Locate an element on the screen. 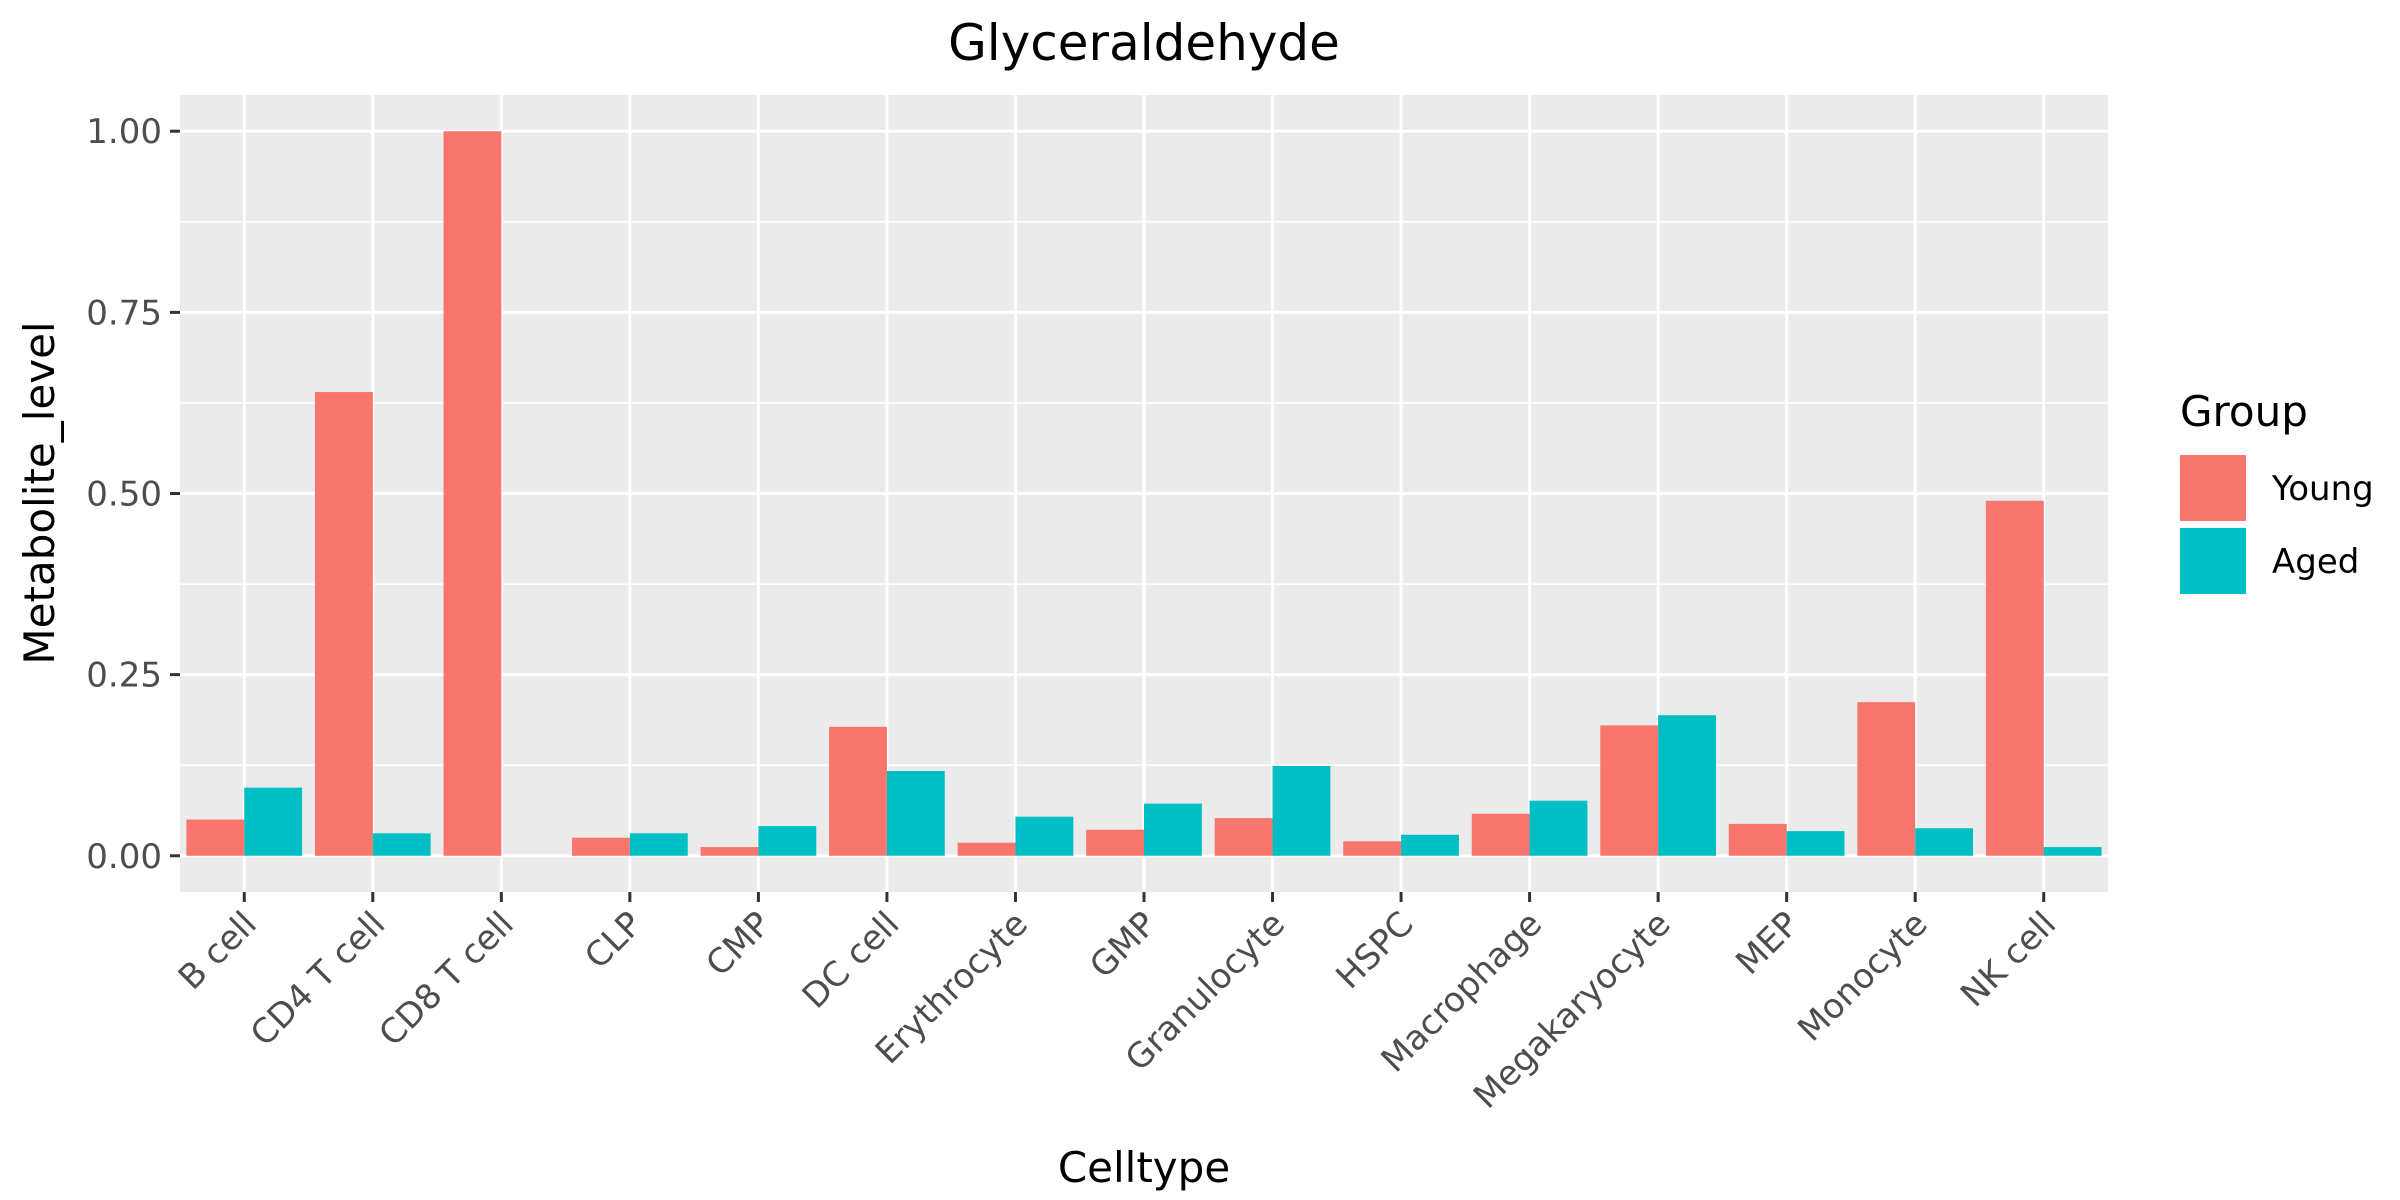  x-tick-label: NK cell is located at coordinates (2008, 959).